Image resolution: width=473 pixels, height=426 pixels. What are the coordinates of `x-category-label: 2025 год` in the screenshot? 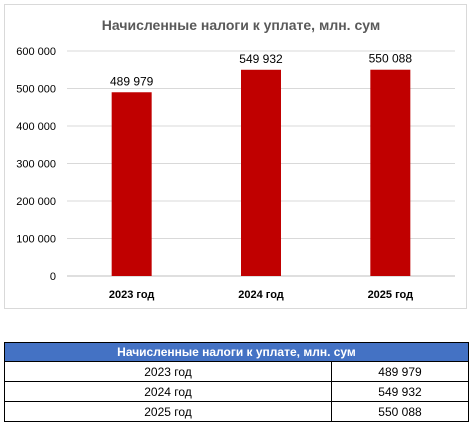 It's located at (391, 295).